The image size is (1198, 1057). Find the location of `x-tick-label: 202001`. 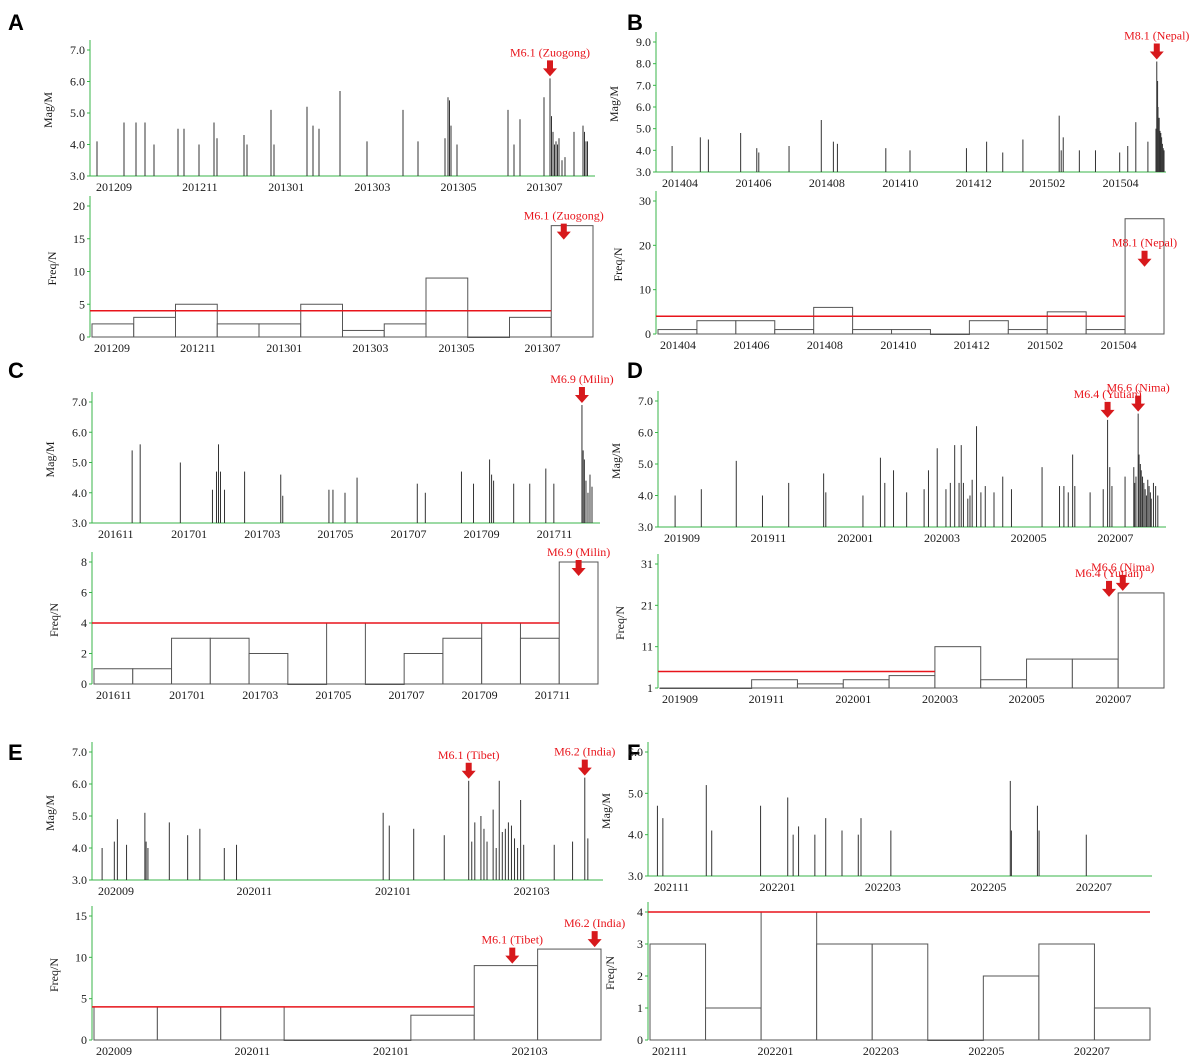

x-tick-label: 202001 is located at coordinates (855, 538).